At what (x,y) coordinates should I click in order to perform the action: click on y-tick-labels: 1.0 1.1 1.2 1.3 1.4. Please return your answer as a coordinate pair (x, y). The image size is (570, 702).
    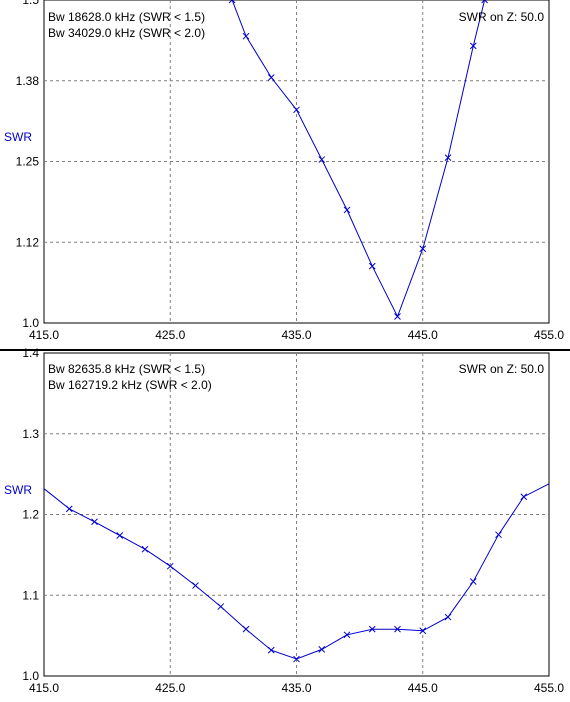
    Looking at the image, I should click on (30, 514).